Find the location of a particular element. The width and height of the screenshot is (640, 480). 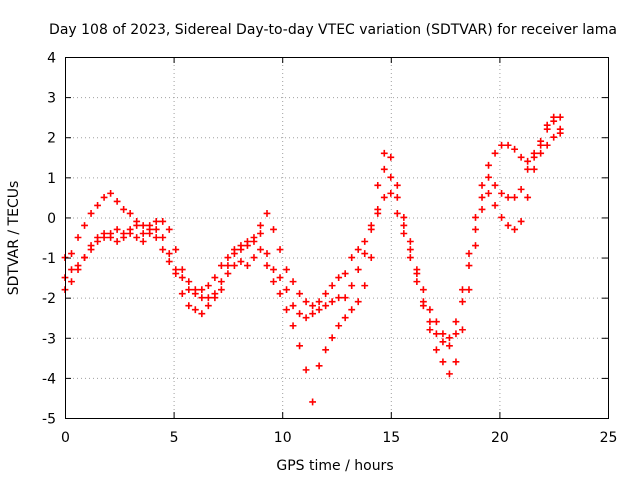

y-tick-label: -5 is located at coordinates (49, 420).